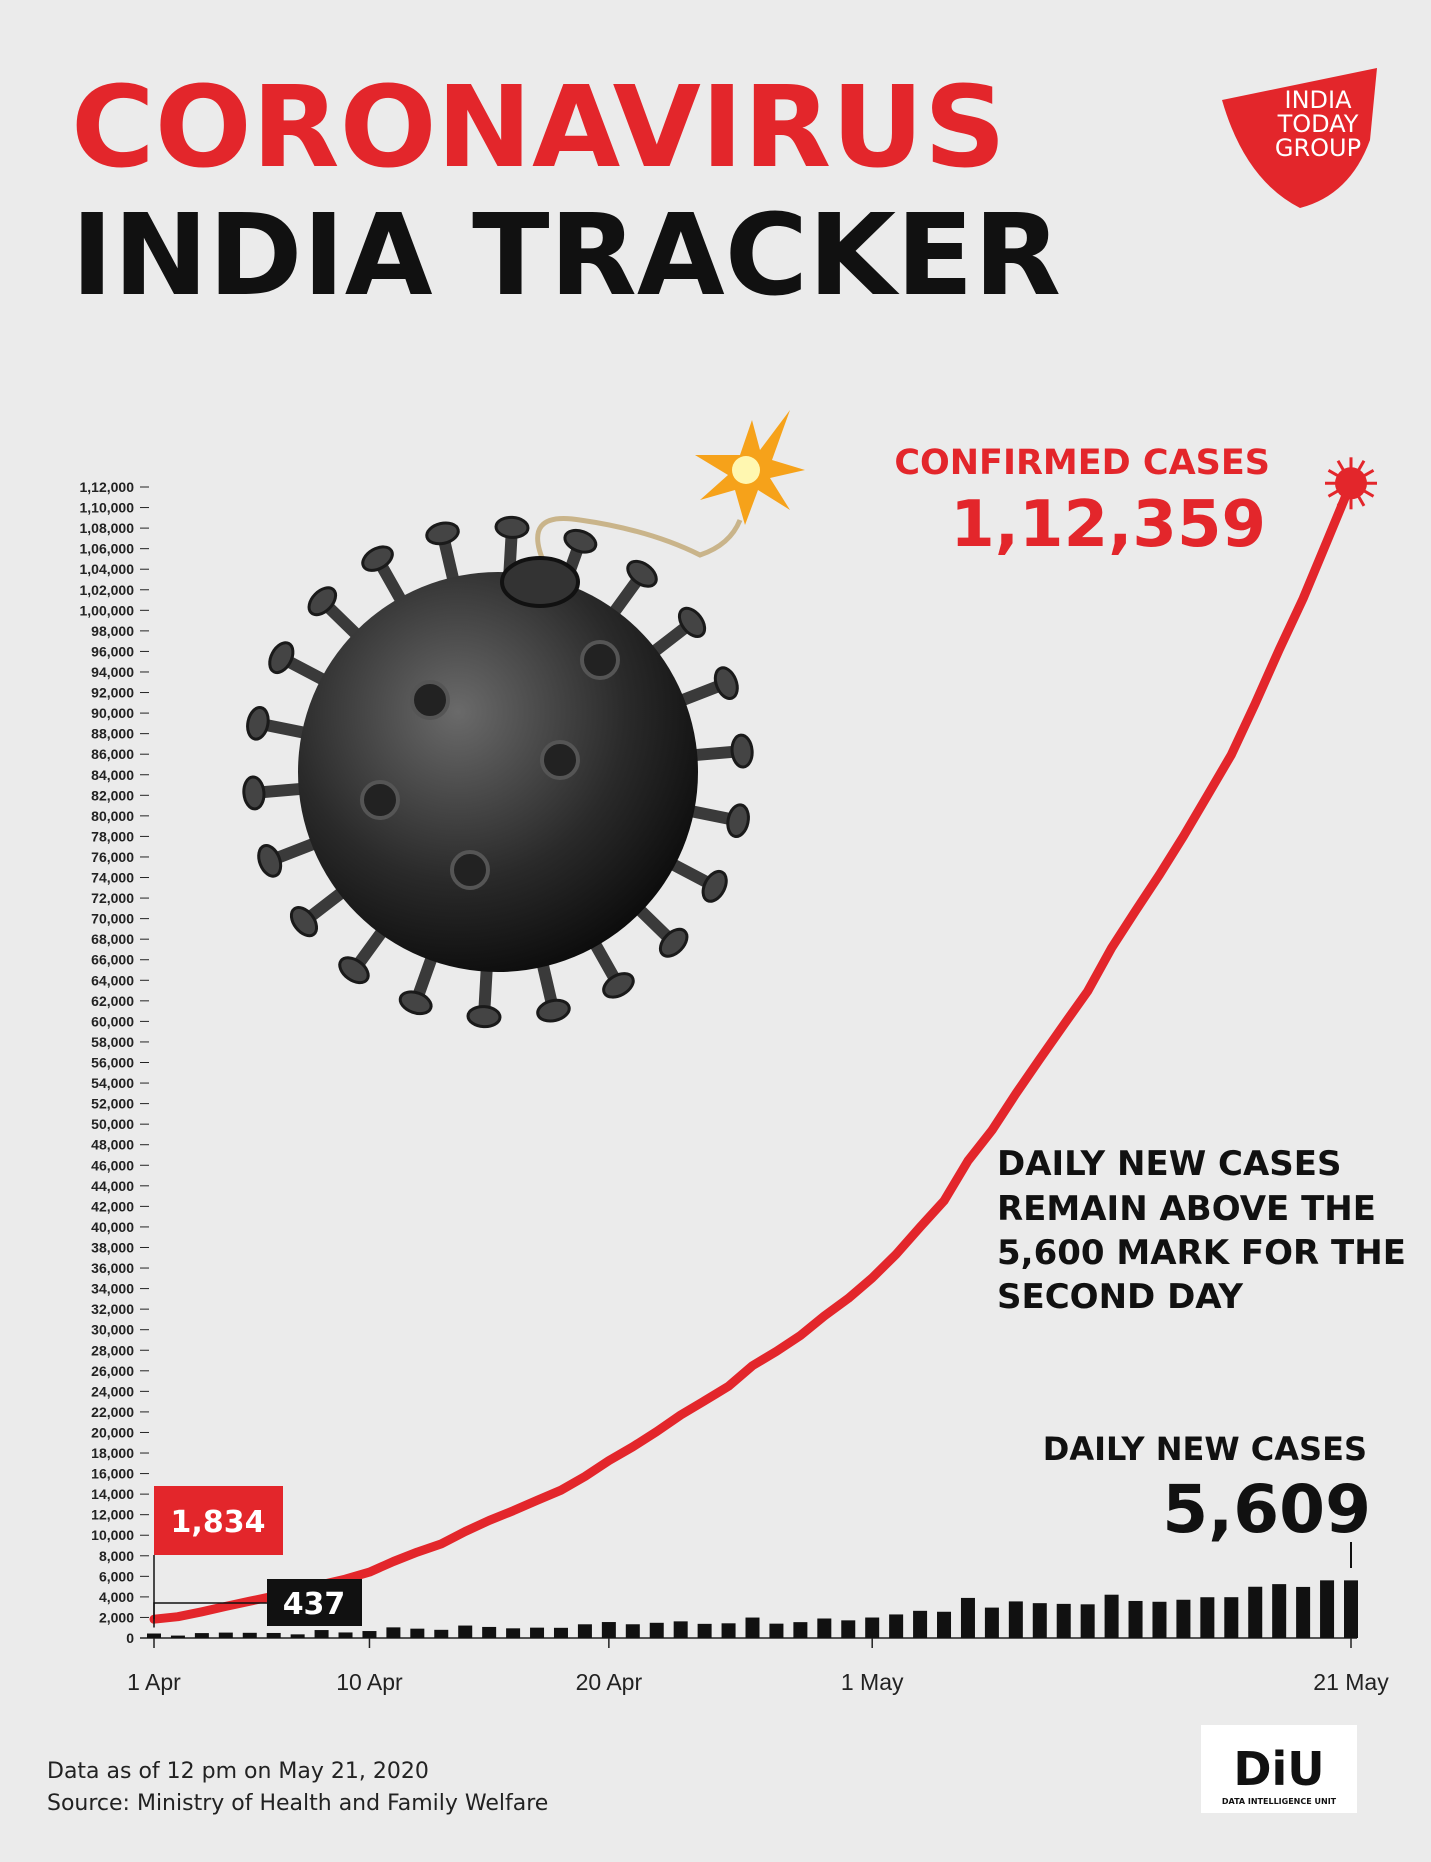  What do you see at coordinates (112, 1289) in the screenshot?
I see `y-tick-label: 34,000` at bounding box center [112, 1289].